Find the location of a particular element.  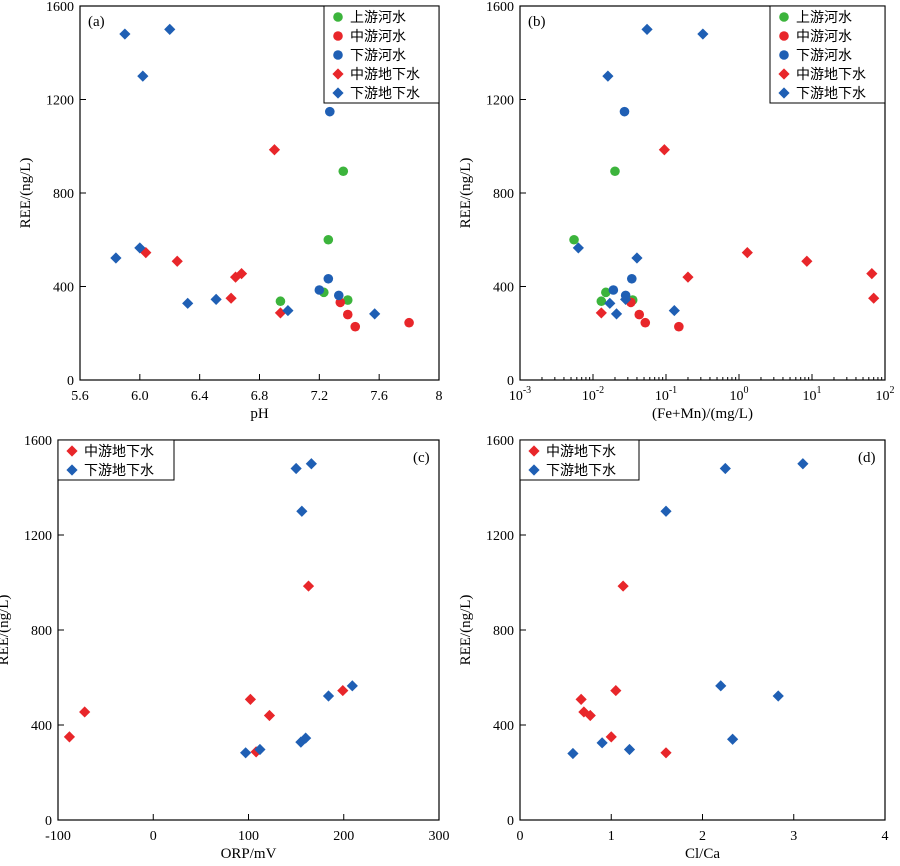

panel-tag: (b) is located at coordinates (537, 22).